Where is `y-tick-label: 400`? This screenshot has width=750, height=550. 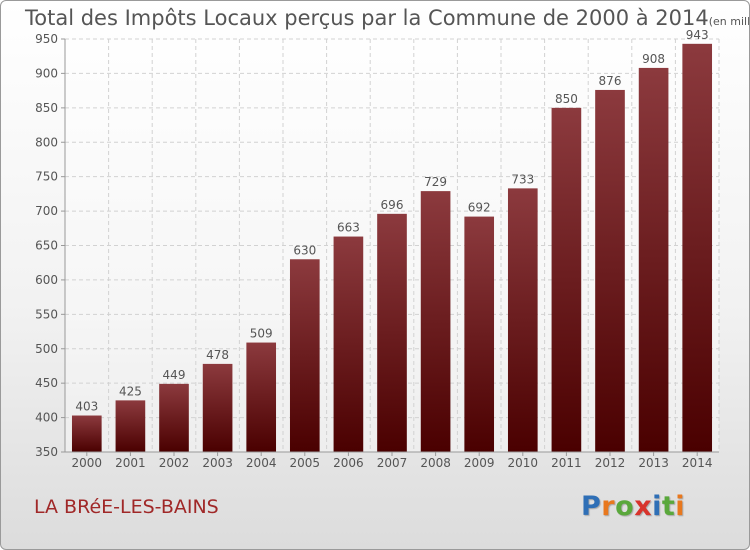
y-tick-label: 400 is located at coordinates (46, 418).